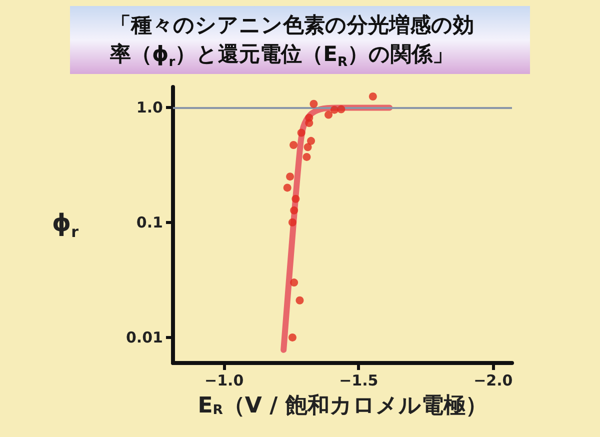 The image size is (600, 437). I want to click on y-tick-label: 1.0, so click(149, 107).